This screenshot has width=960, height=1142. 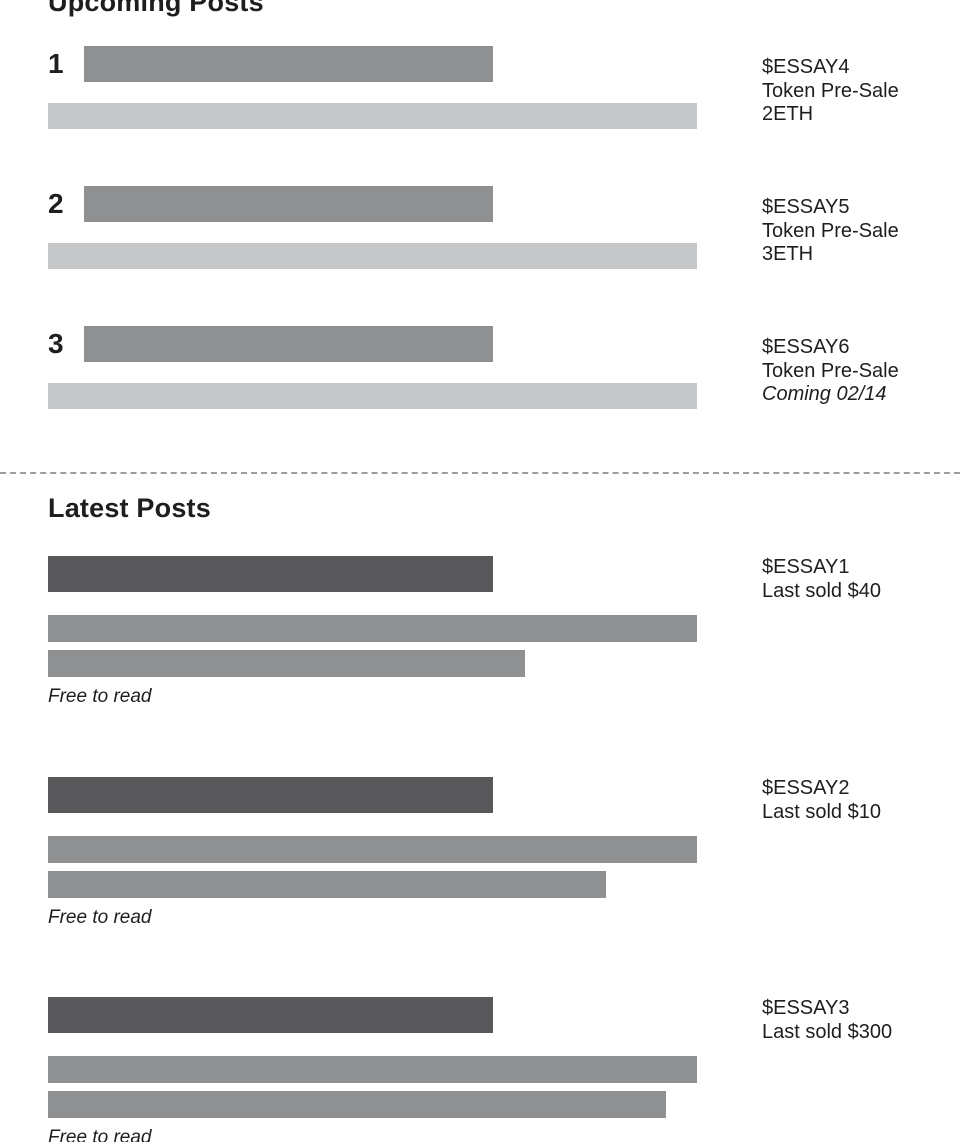 What do you see at coordinates (56, 63) in the screenshot?
I see `post-number: 1` at bounding box center [56, 63].